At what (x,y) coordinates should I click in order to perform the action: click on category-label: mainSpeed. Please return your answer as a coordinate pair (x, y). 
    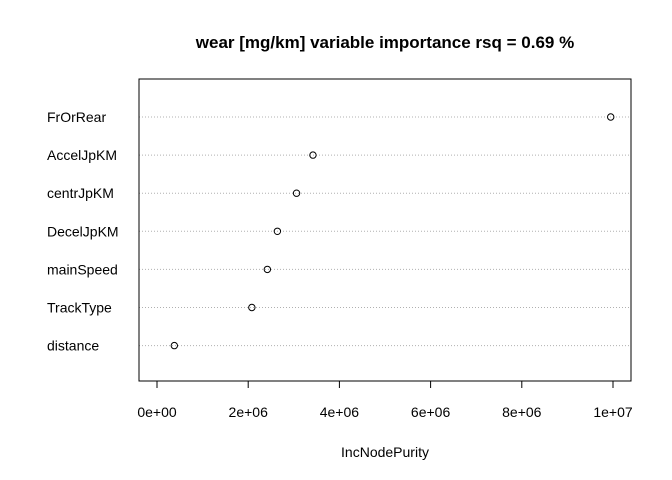
    Looking at the image, I should click on (82, 269).